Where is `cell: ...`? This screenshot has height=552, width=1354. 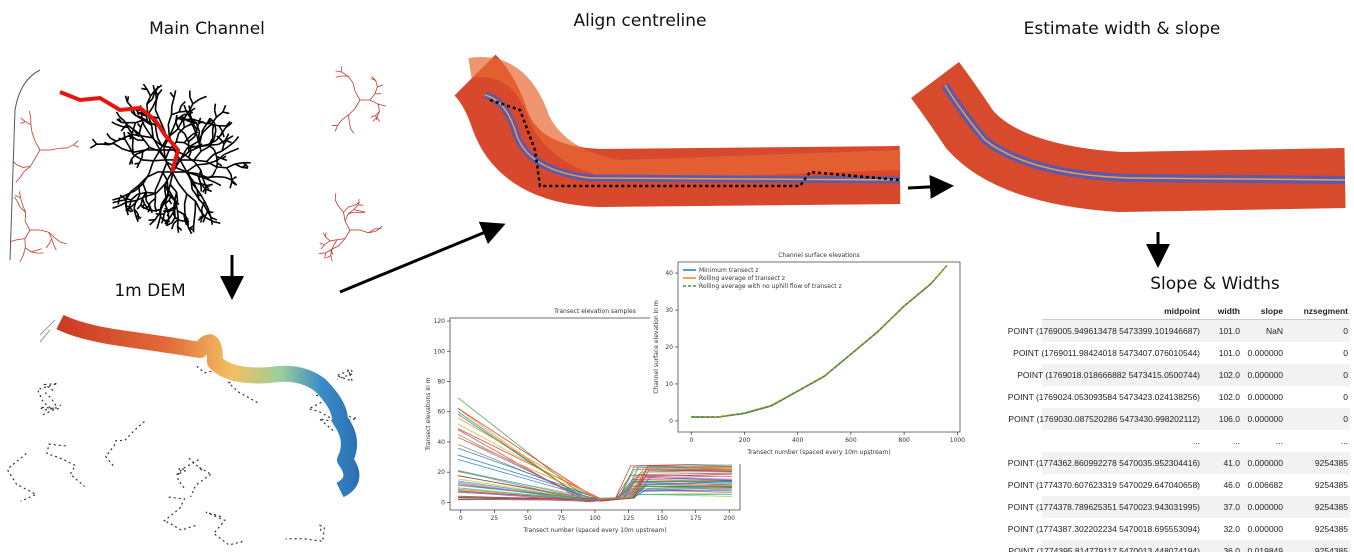
cell: ... is located at coordinates (1344, 441).